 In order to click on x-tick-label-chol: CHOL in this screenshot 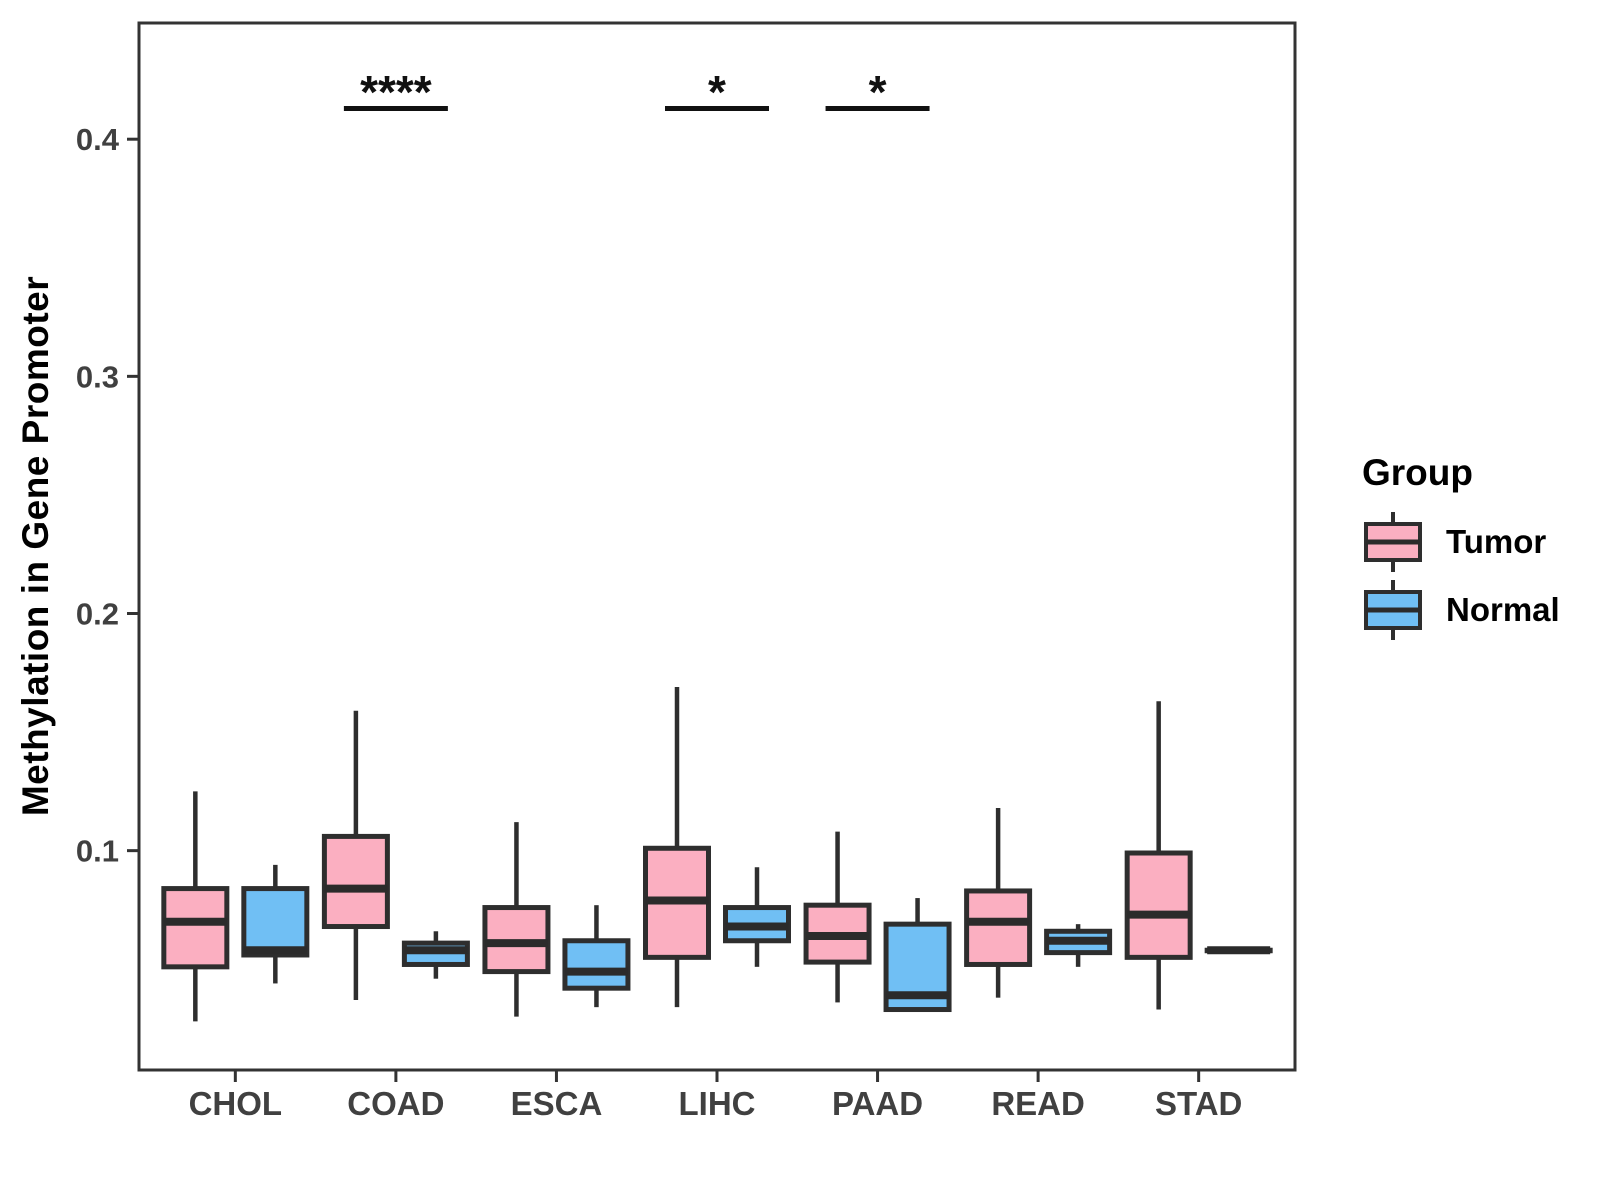, I will do `click(236, 1103)`.